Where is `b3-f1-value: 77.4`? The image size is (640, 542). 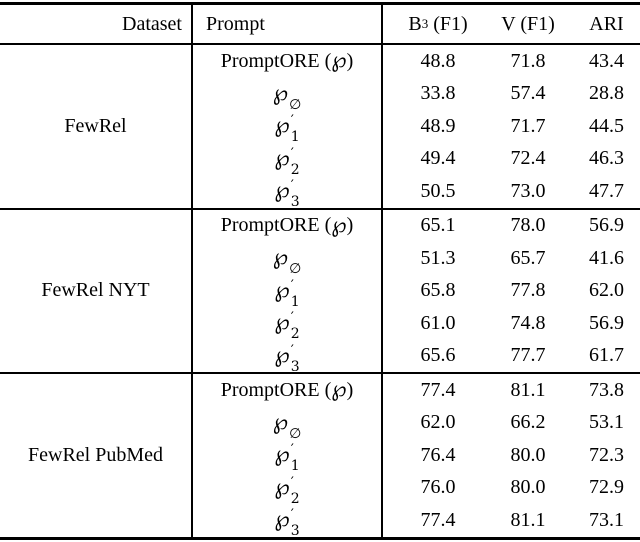
b3-f1-value: 77.4 is located at coordinates (438, 389).